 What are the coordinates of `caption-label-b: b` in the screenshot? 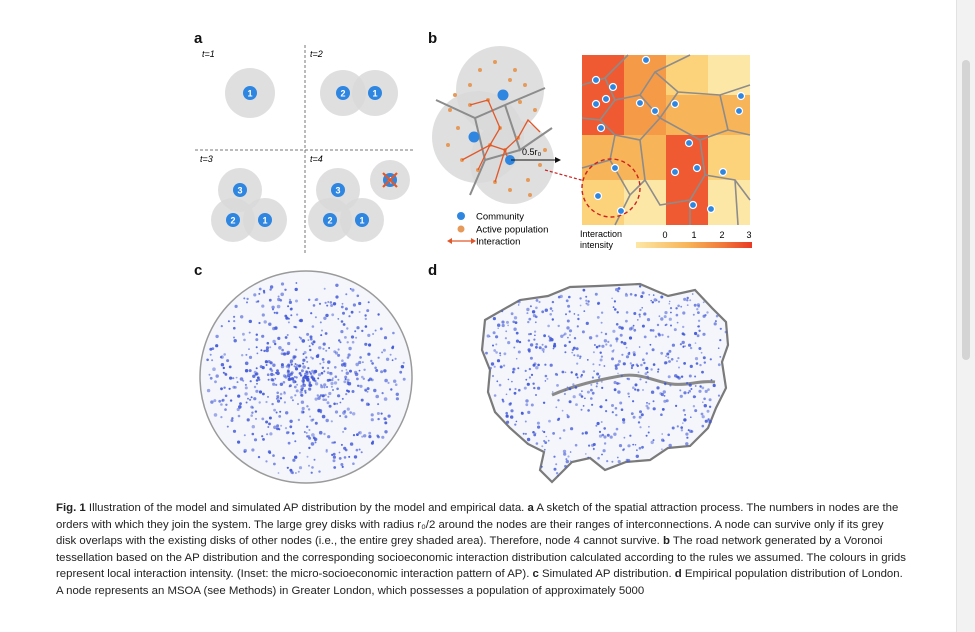 It's located at (666, 541).